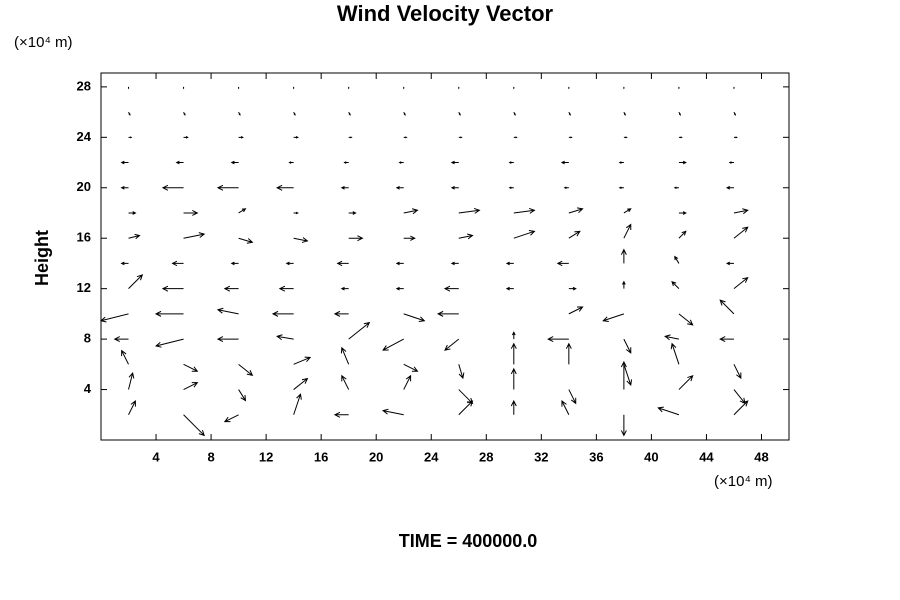 The image size is (900, 600). What do you see at coordinates (321, 456) in the screenshot?
I see `x-tick-label: 16` at bounding box center [321, 456].